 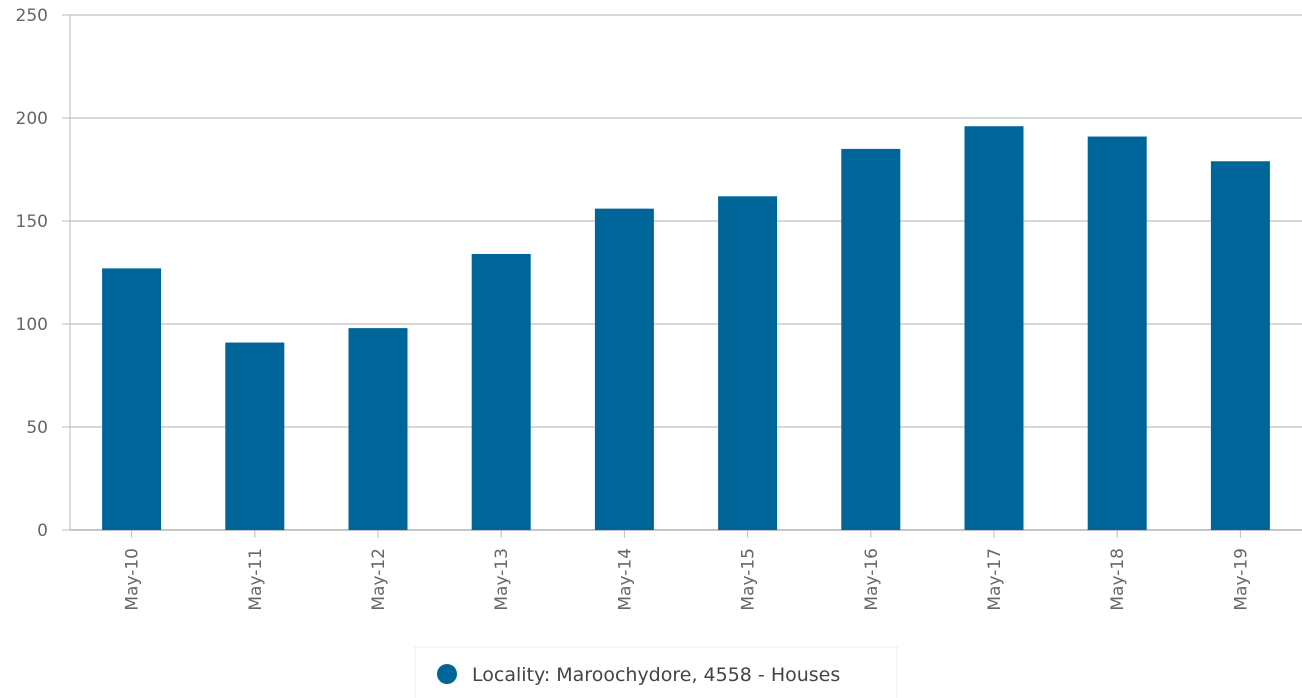 What do you see at coordinates (379, 579) in the screenshot?
I see `x-tick-label: May-12` at bounding box center [379, 579].